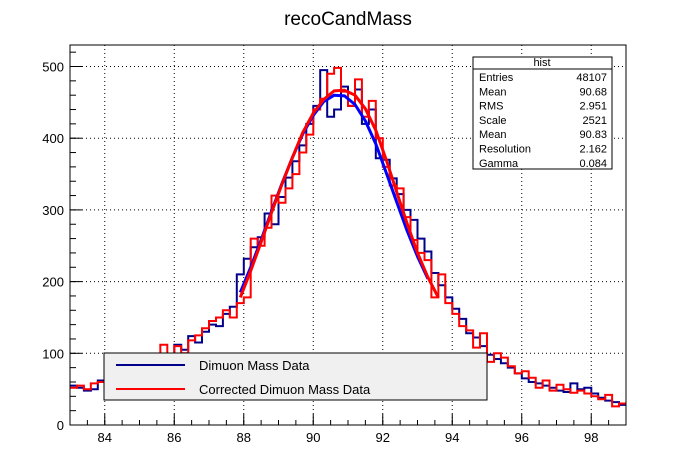  Describe the element at coordinates (593, 135) in the screenshot. I see `stats-value: 90.83` at that location.